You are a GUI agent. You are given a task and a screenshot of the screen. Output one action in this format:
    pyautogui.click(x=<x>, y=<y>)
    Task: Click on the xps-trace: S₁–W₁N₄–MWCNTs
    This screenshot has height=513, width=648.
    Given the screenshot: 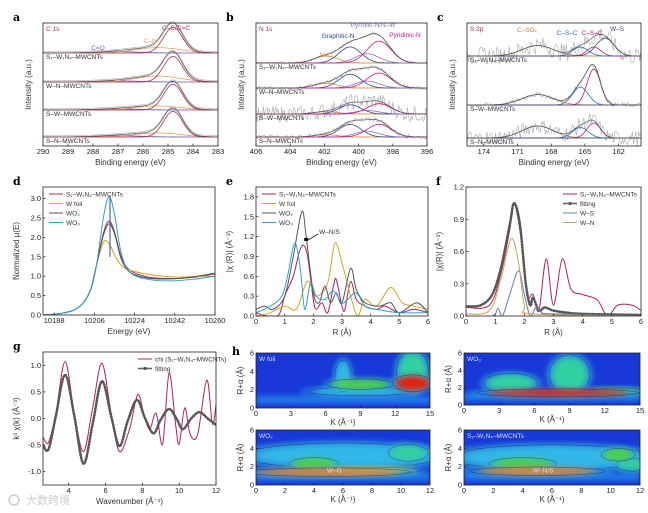 What is the action you would take?
    pyautogui.click(x=341, y=51)
    